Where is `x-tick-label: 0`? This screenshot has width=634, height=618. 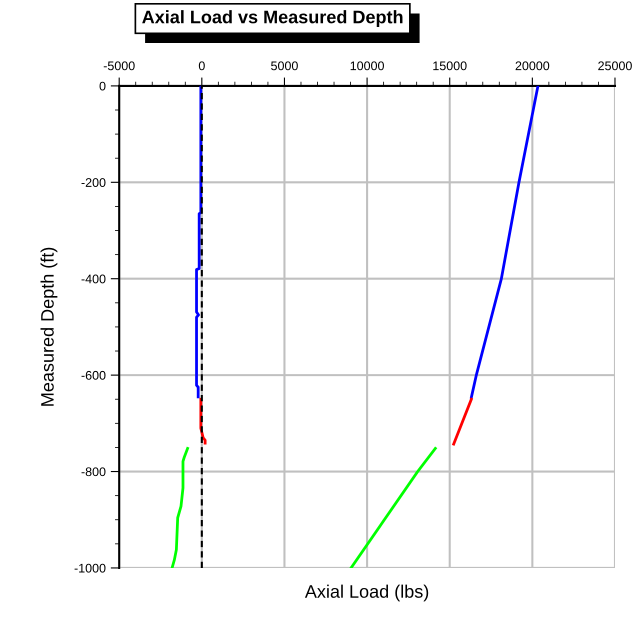
x-tick-label: 0 is located at coordinates (201, 65).